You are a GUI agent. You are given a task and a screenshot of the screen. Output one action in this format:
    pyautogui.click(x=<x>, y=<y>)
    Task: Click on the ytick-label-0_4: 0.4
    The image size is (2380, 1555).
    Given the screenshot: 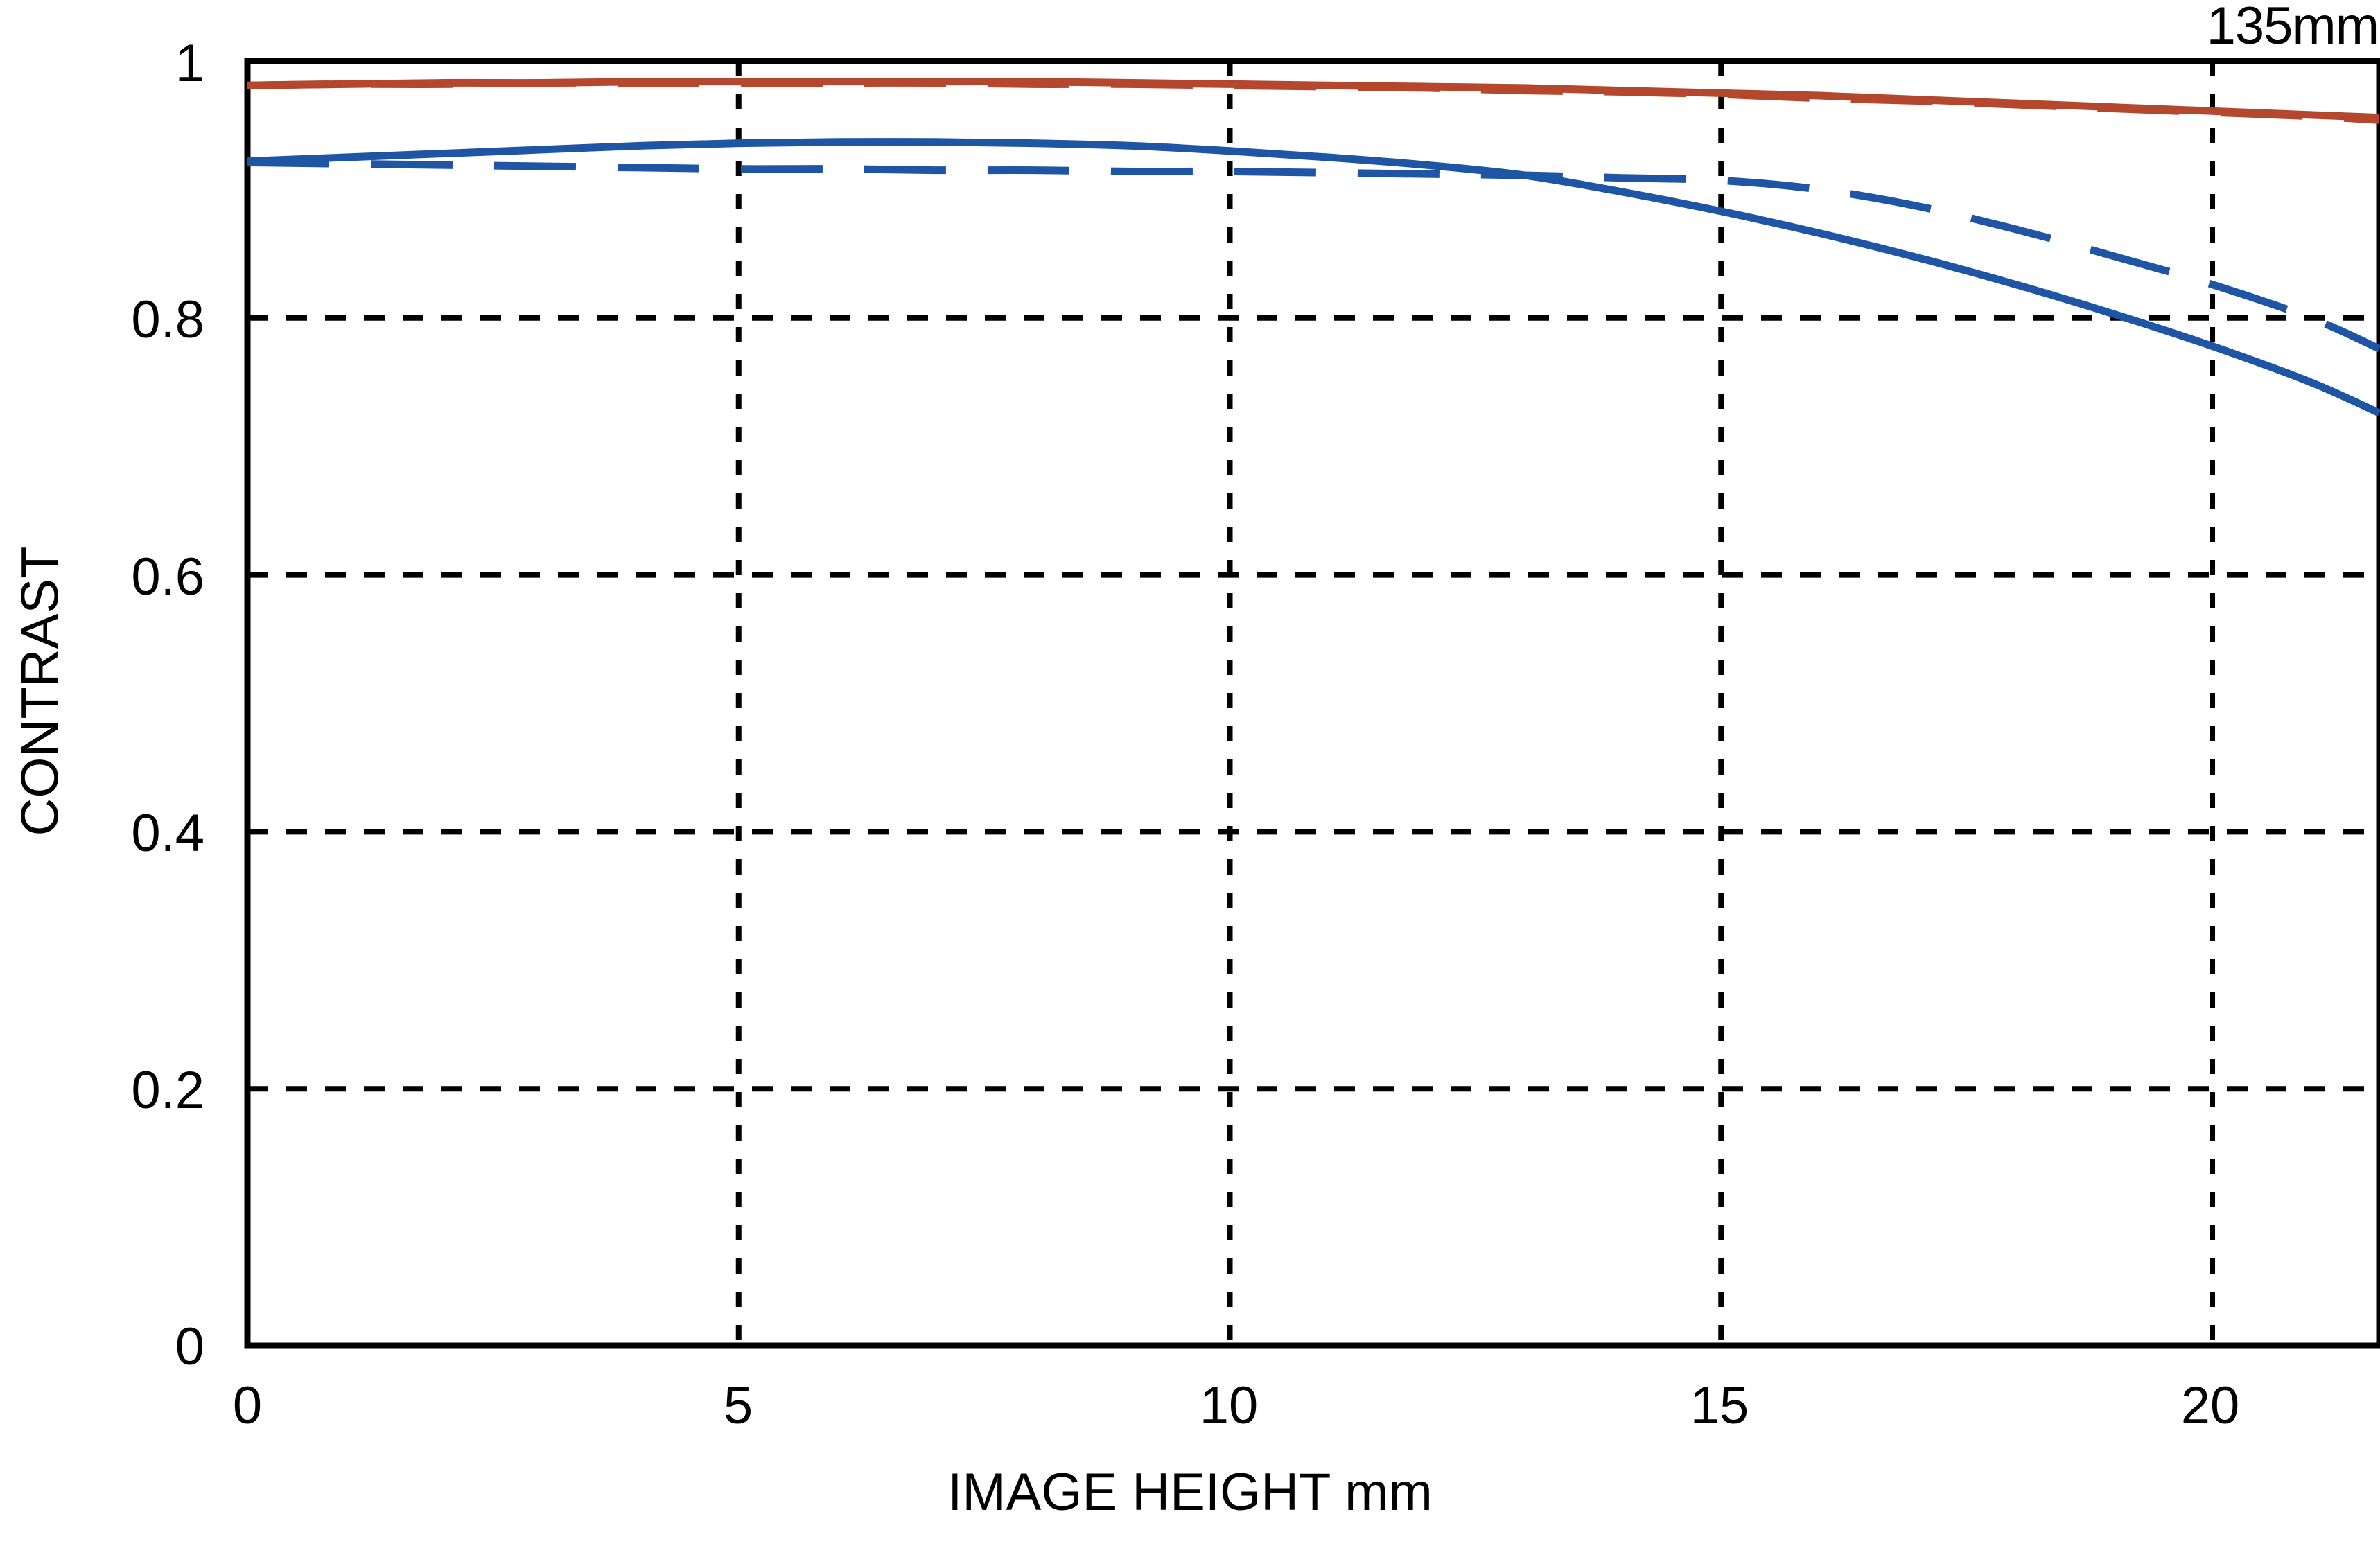 What is the action you would take?
    pyautogui.click(x=167, y=834)
    